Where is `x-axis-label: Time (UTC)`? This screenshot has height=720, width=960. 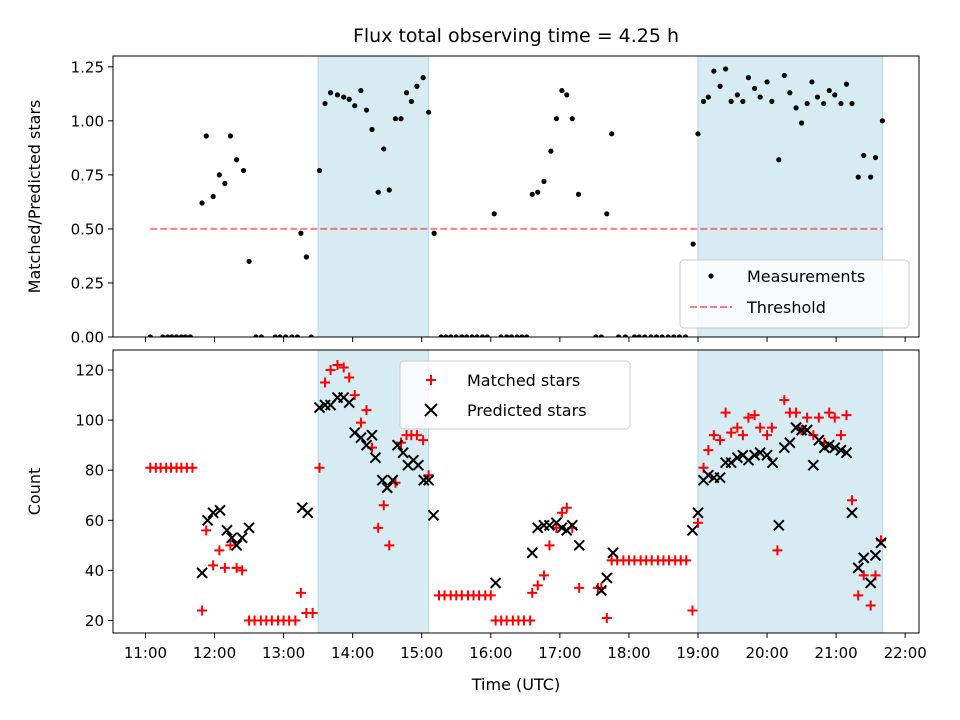 x-axis-label: Time (UTC) is located at coordinates (515, 684).